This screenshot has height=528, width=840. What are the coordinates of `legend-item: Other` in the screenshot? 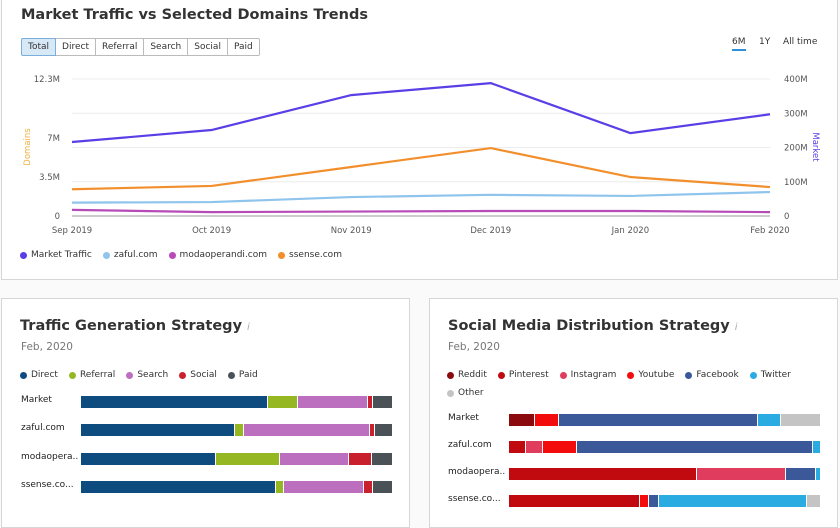 It's located at (465, 393).